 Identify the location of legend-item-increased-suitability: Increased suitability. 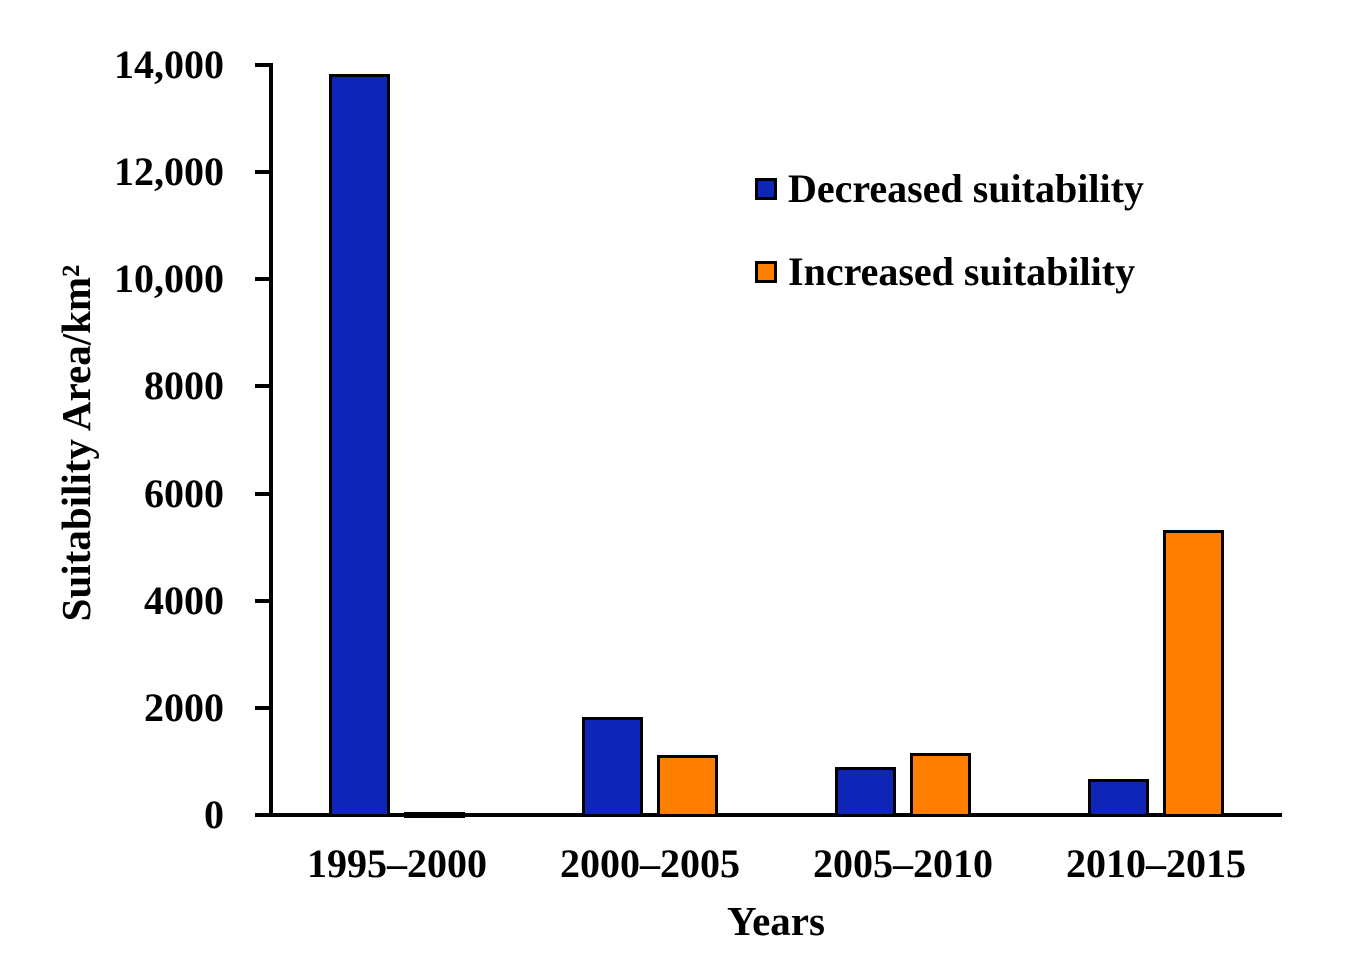
(949, 272).